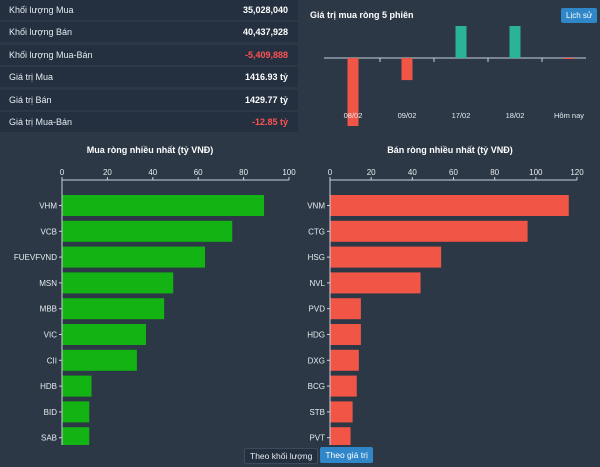  What do you see at coordinates (266, 54) in the screenshot?
I see `stat-value: -5,409,888` at bounding box center [266, 54].